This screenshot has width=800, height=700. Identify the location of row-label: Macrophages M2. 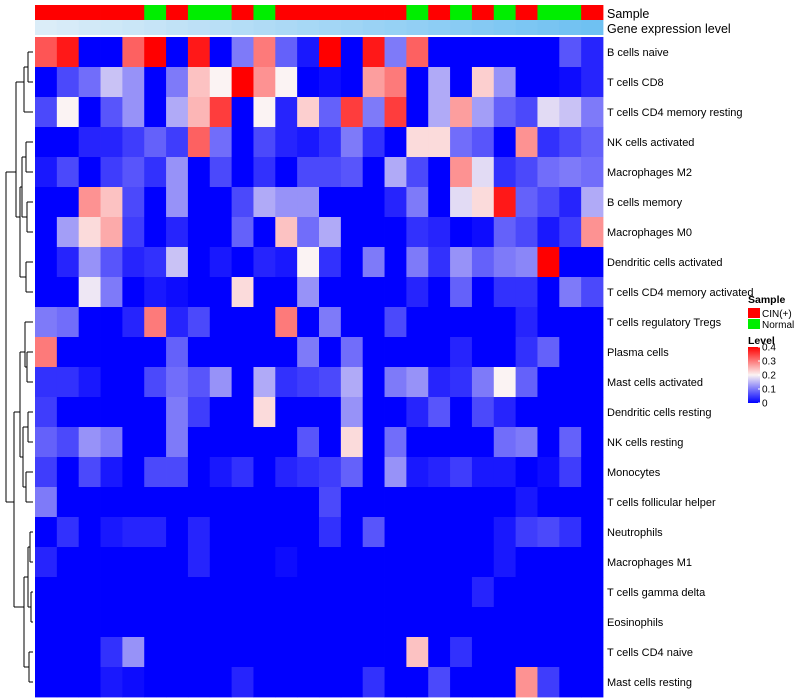
(649, 173).